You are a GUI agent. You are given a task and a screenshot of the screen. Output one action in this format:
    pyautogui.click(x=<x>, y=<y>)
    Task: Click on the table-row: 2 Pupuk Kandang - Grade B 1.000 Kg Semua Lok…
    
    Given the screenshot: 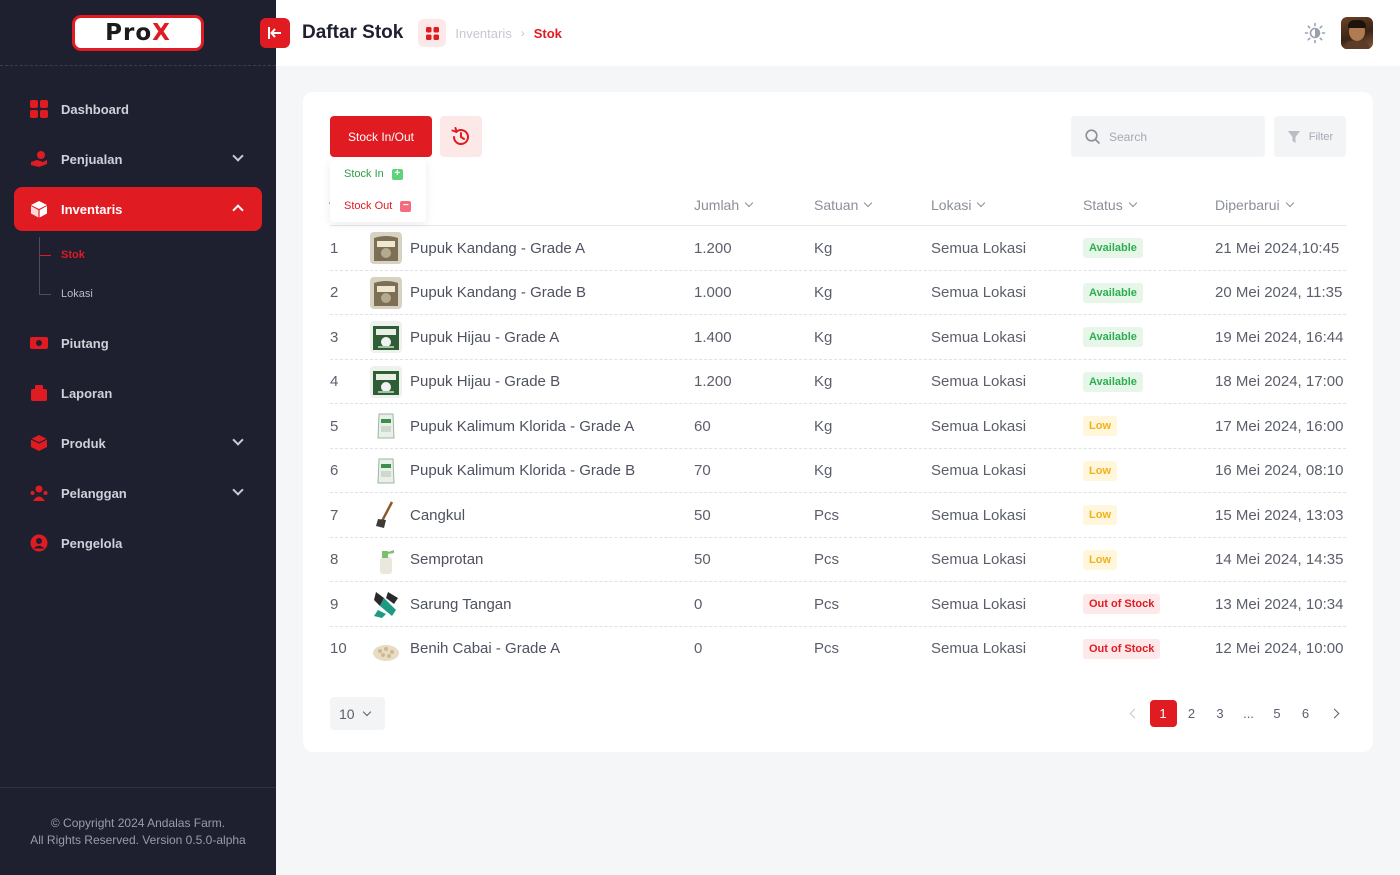 What is the action you would take?
    pyautogui.click(x=838, y=293)
    